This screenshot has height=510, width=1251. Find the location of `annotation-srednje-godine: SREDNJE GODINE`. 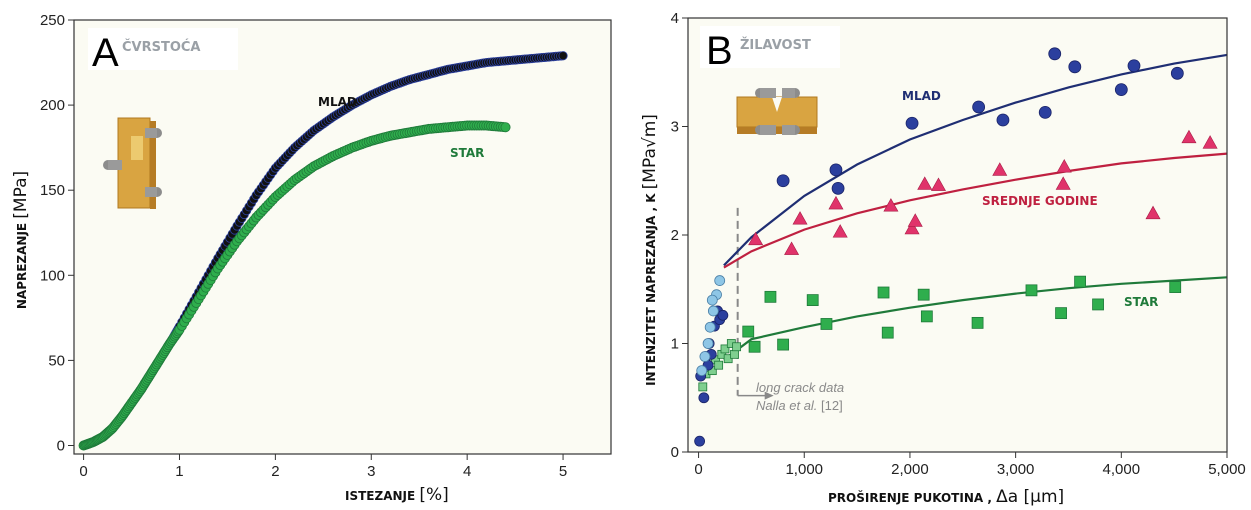

annotation-srednje-godine: SREDNJE GODINE is located at coordinates (1040, 201).